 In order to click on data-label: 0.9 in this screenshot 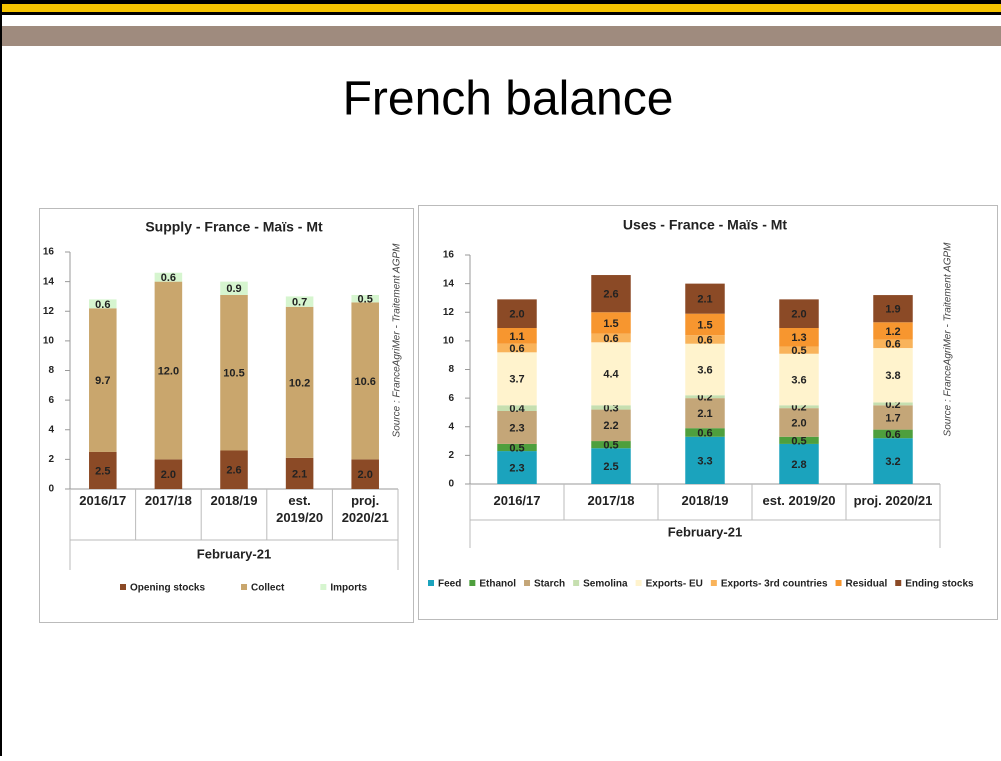, I will do `click(233, 289)`.